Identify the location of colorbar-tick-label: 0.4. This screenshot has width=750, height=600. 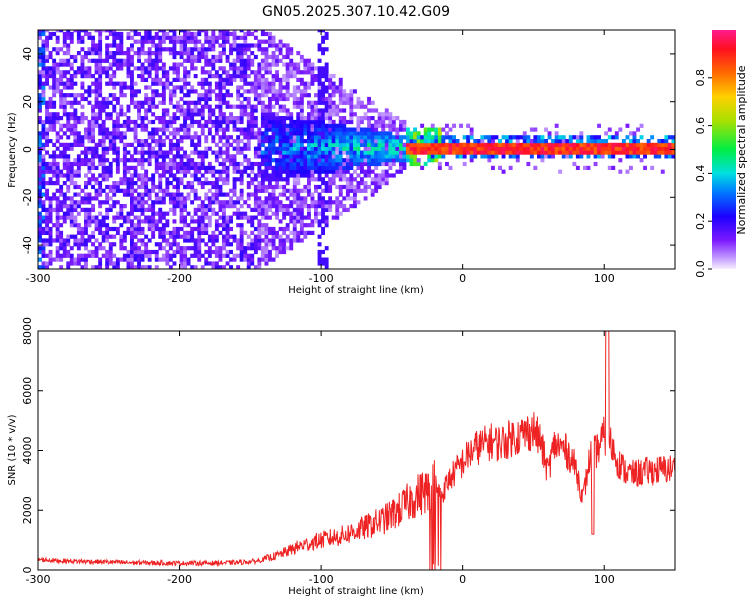
(700, 174).